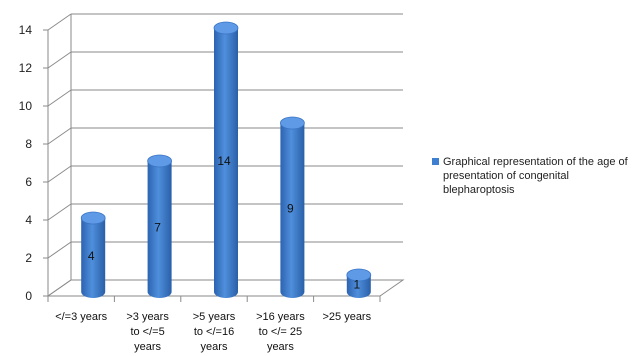 The width and height of the screenshot is (636, 356). I want to click on x-category-label: to </=5, so click(147, 332).